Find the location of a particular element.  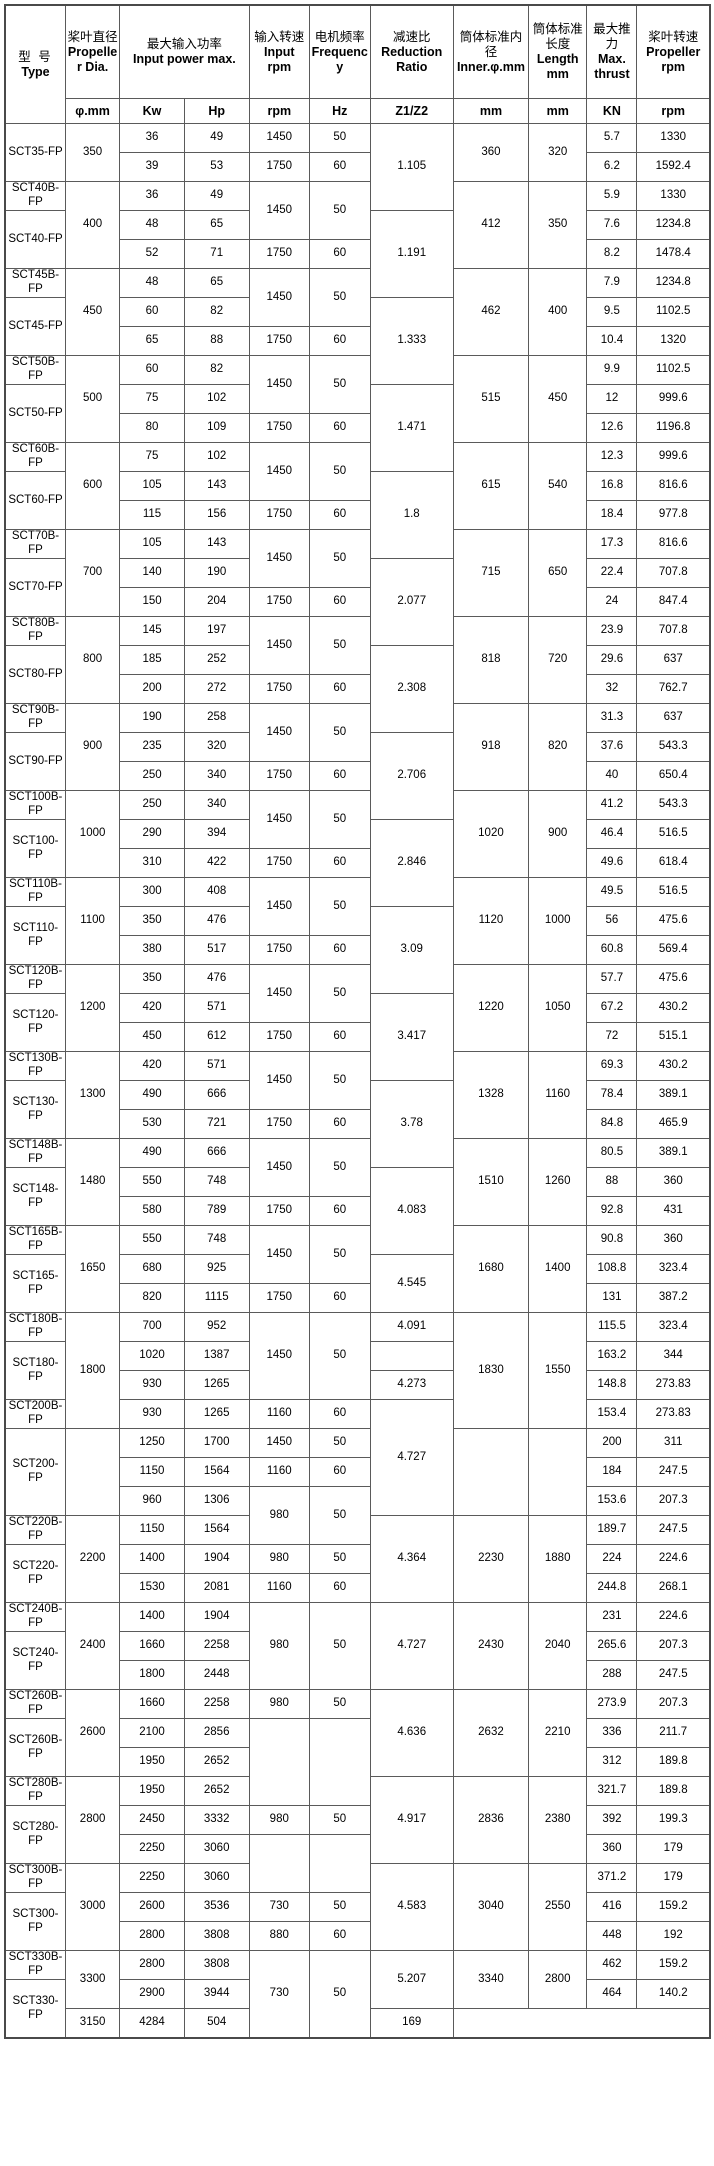

cell-input-rpm is located at coordinates (279, 1762).